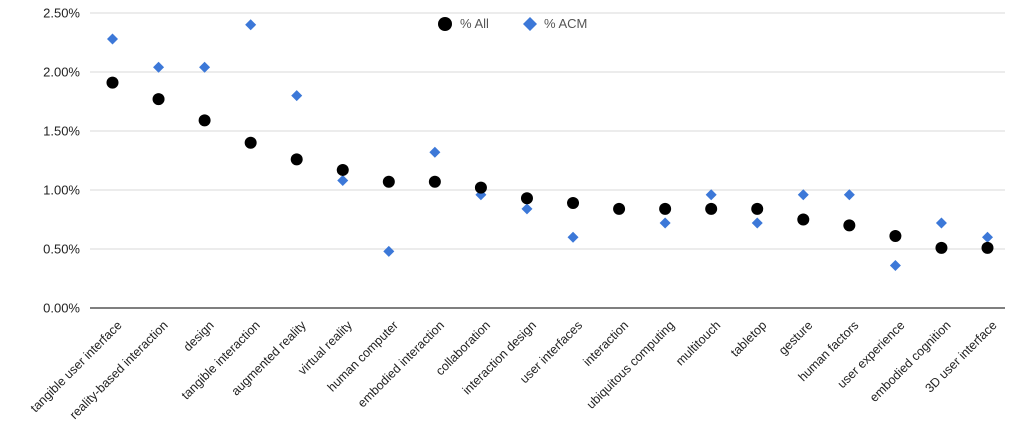 The image size is (1010, 447). I want to click on y-axis-tick-labels: 0.00% 0.50% 1.00% 1.50% 2.00% 2.50%, so click(61, 161).